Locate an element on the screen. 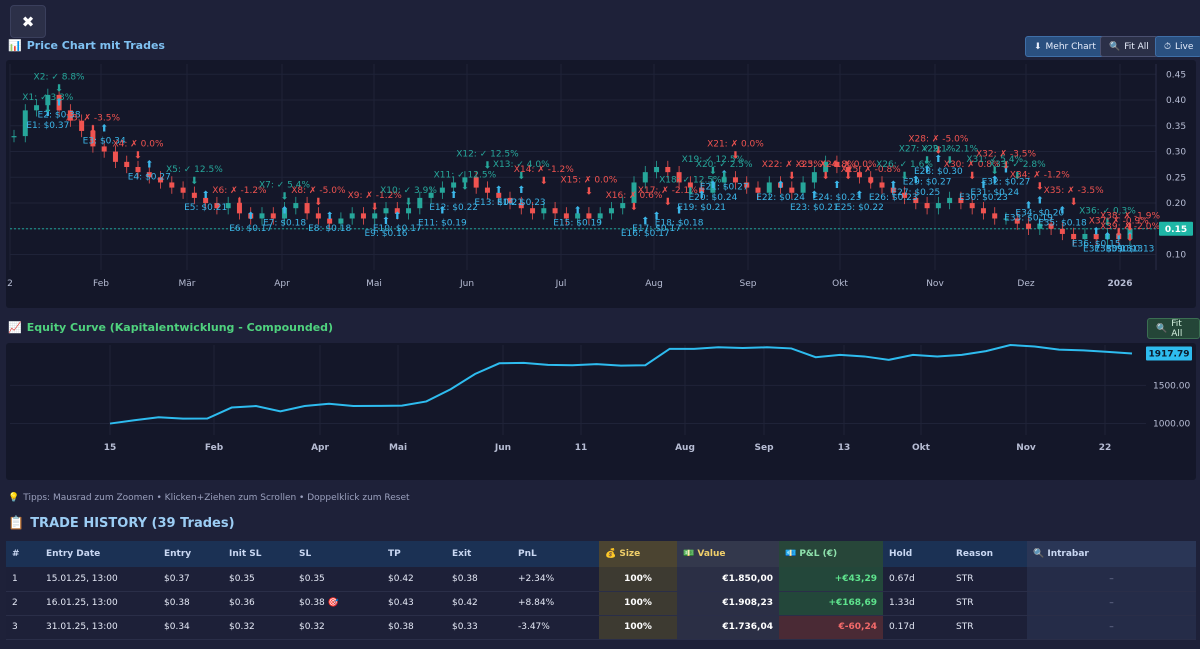 The width and height of the screenshot is (1200, 649). entry-label: E15: $0.19 is located at coordinates (577, 224).